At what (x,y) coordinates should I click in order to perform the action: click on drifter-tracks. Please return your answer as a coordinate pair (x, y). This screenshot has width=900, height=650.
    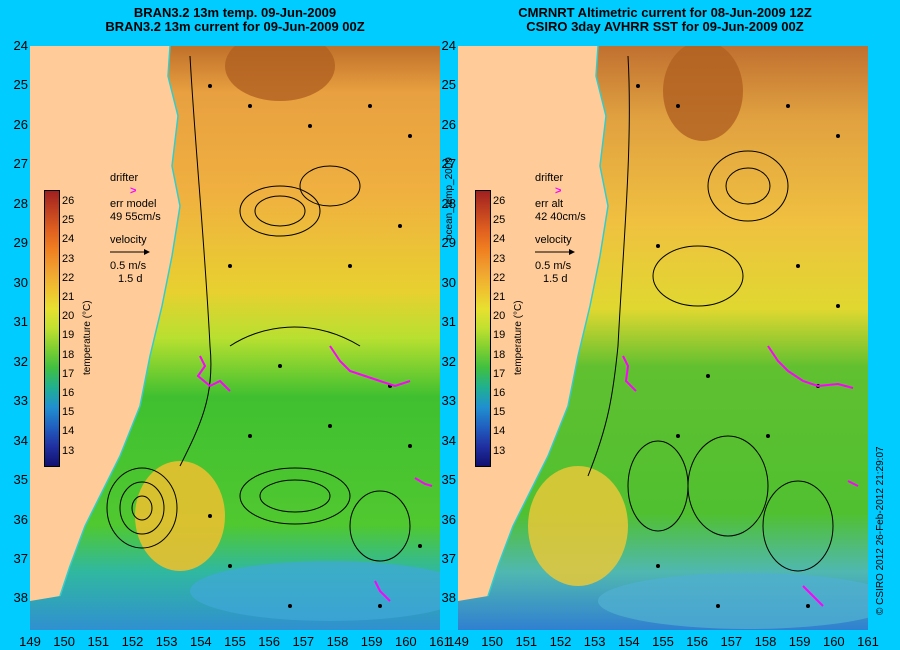
    Looking at the image, I should click on (740, 476).